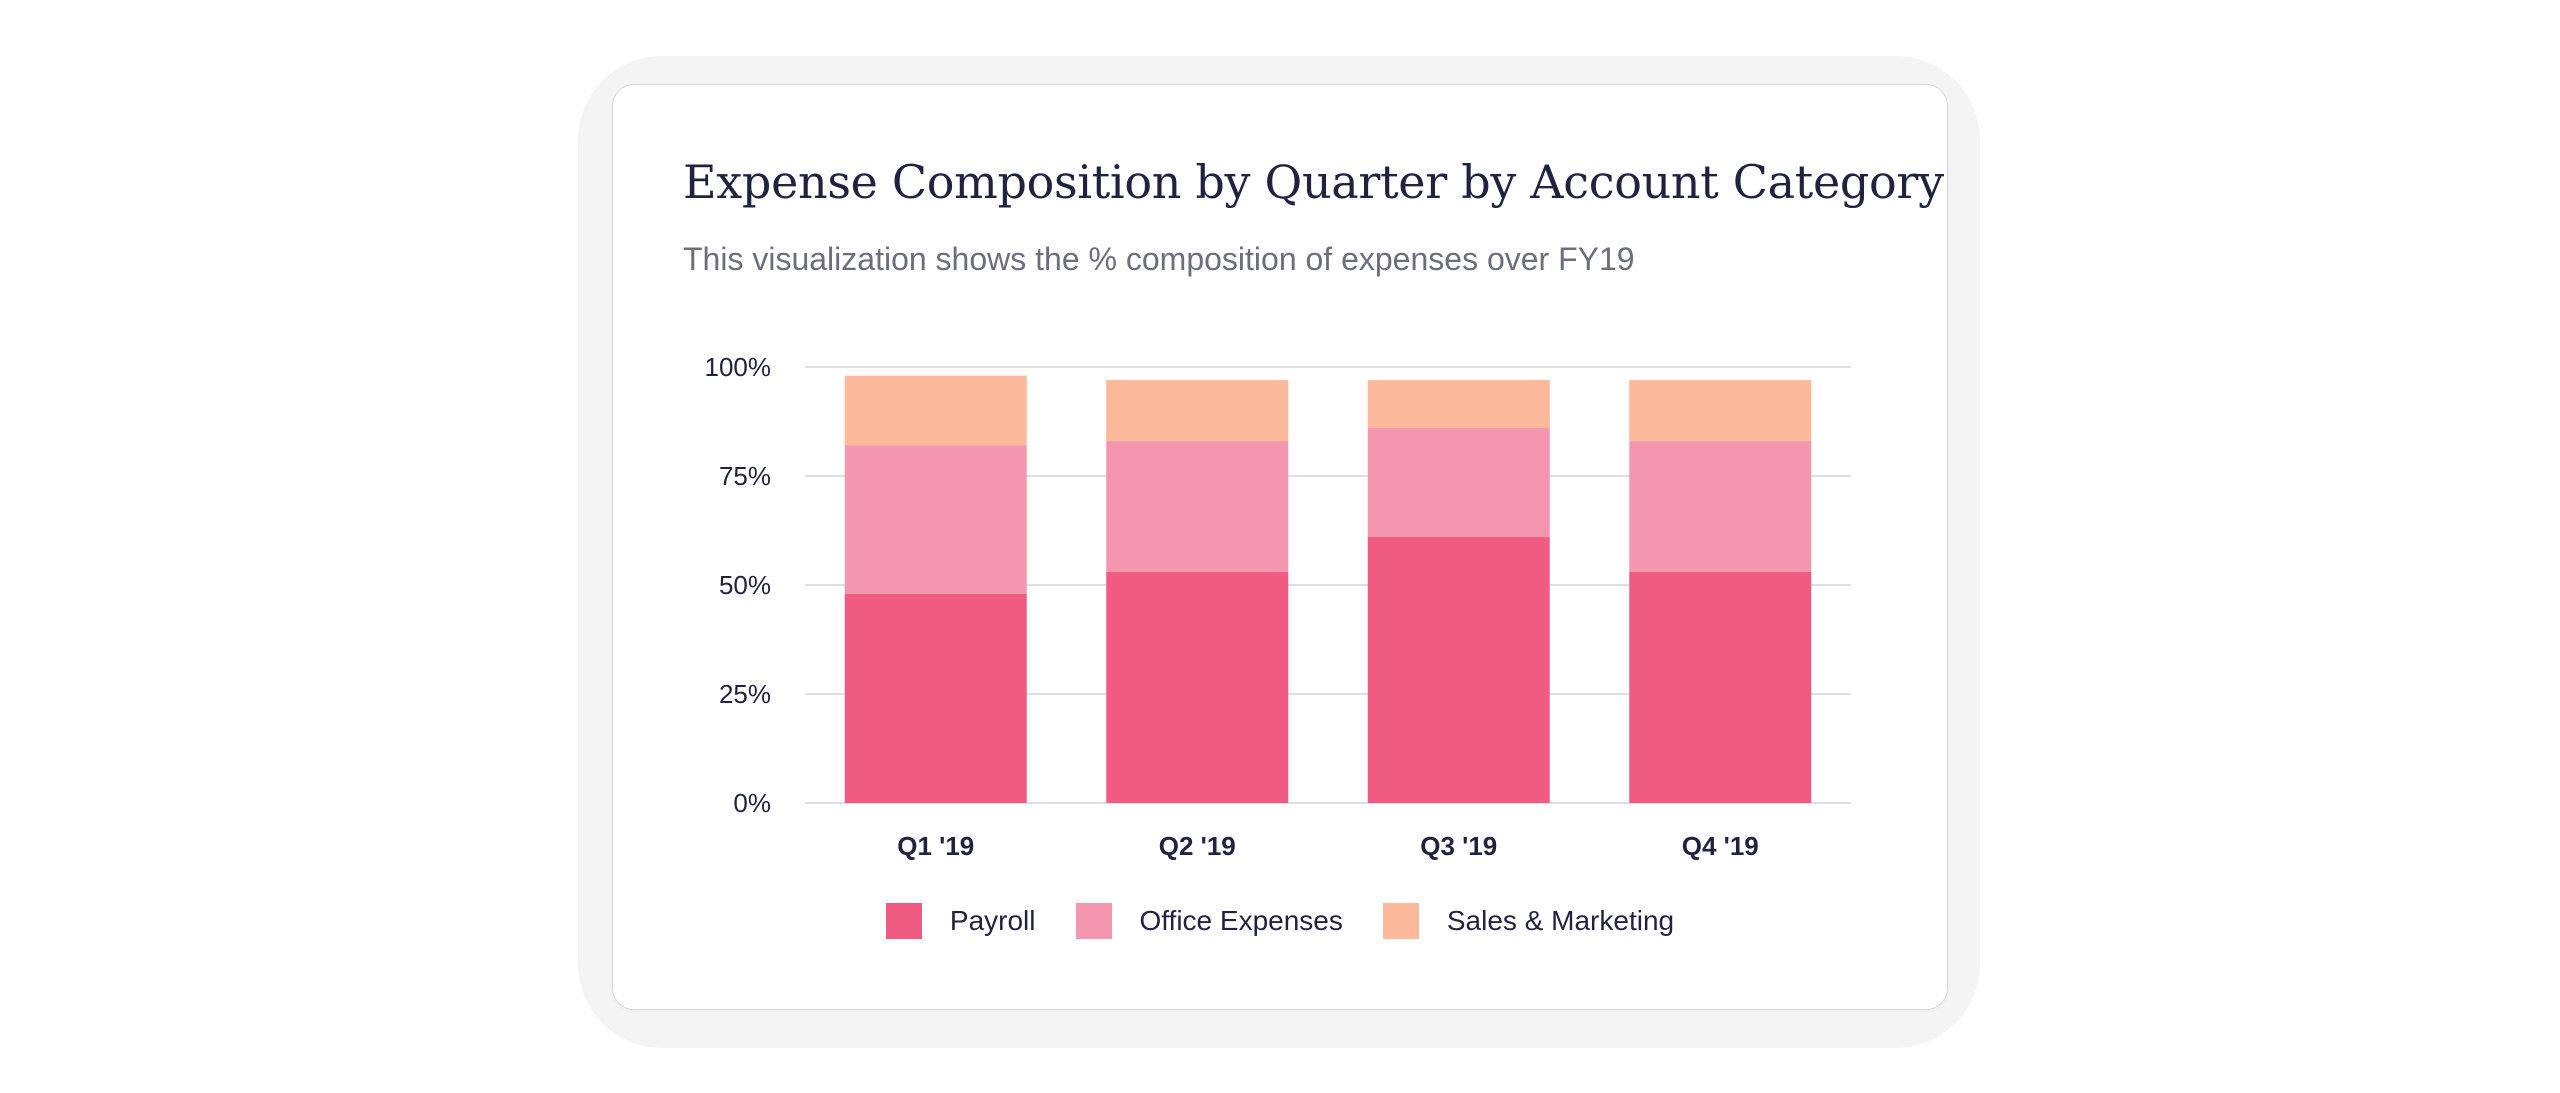 The height and width of the screenshot is (1093, 2560). I want to click on x-axis-ticks: Q1 '19 Q2 '19 Q3 '19 Q4 '19, so click(1328, 846).